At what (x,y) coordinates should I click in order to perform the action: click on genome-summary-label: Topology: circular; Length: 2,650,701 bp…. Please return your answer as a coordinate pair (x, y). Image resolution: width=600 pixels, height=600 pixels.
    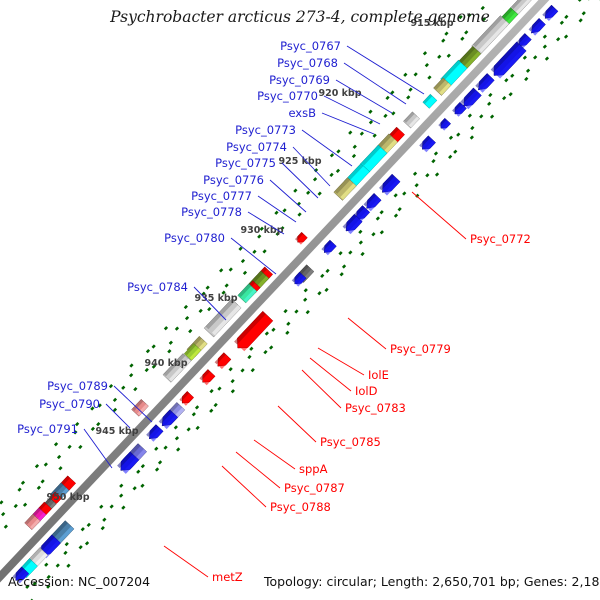
    Looking at the image, I should click on (431, 581).